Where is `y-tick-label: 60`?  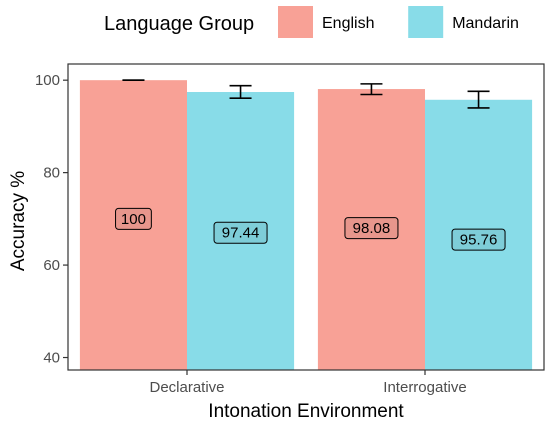
y-tick-label: 60 is located at coordinates (51, 265).